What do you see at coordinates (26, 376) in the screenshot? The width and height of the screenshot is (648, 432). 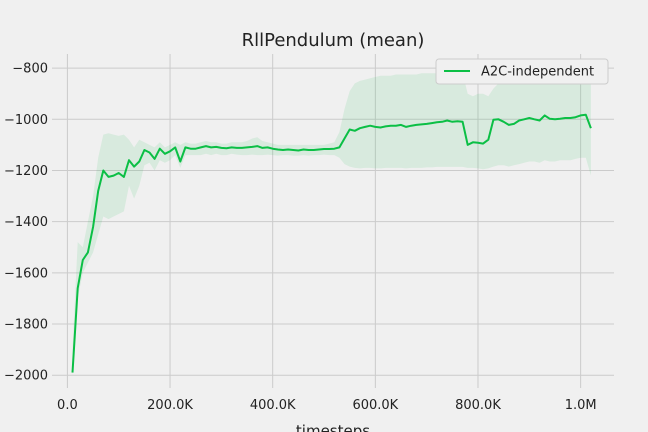 I see `y-tick-label: −2000` at bounding box center [26, 376].